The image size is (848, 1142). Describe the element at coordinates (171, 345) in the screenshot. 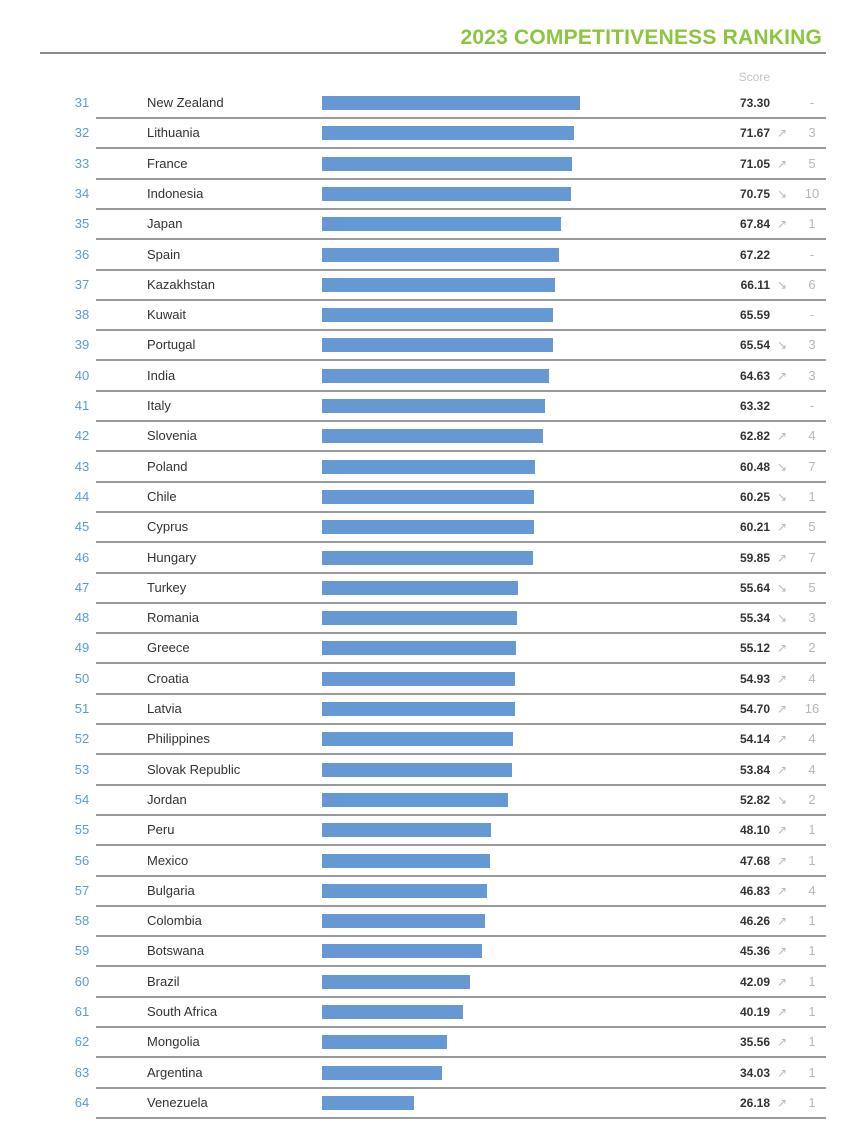

I see `country-name: Portugal` at that location.